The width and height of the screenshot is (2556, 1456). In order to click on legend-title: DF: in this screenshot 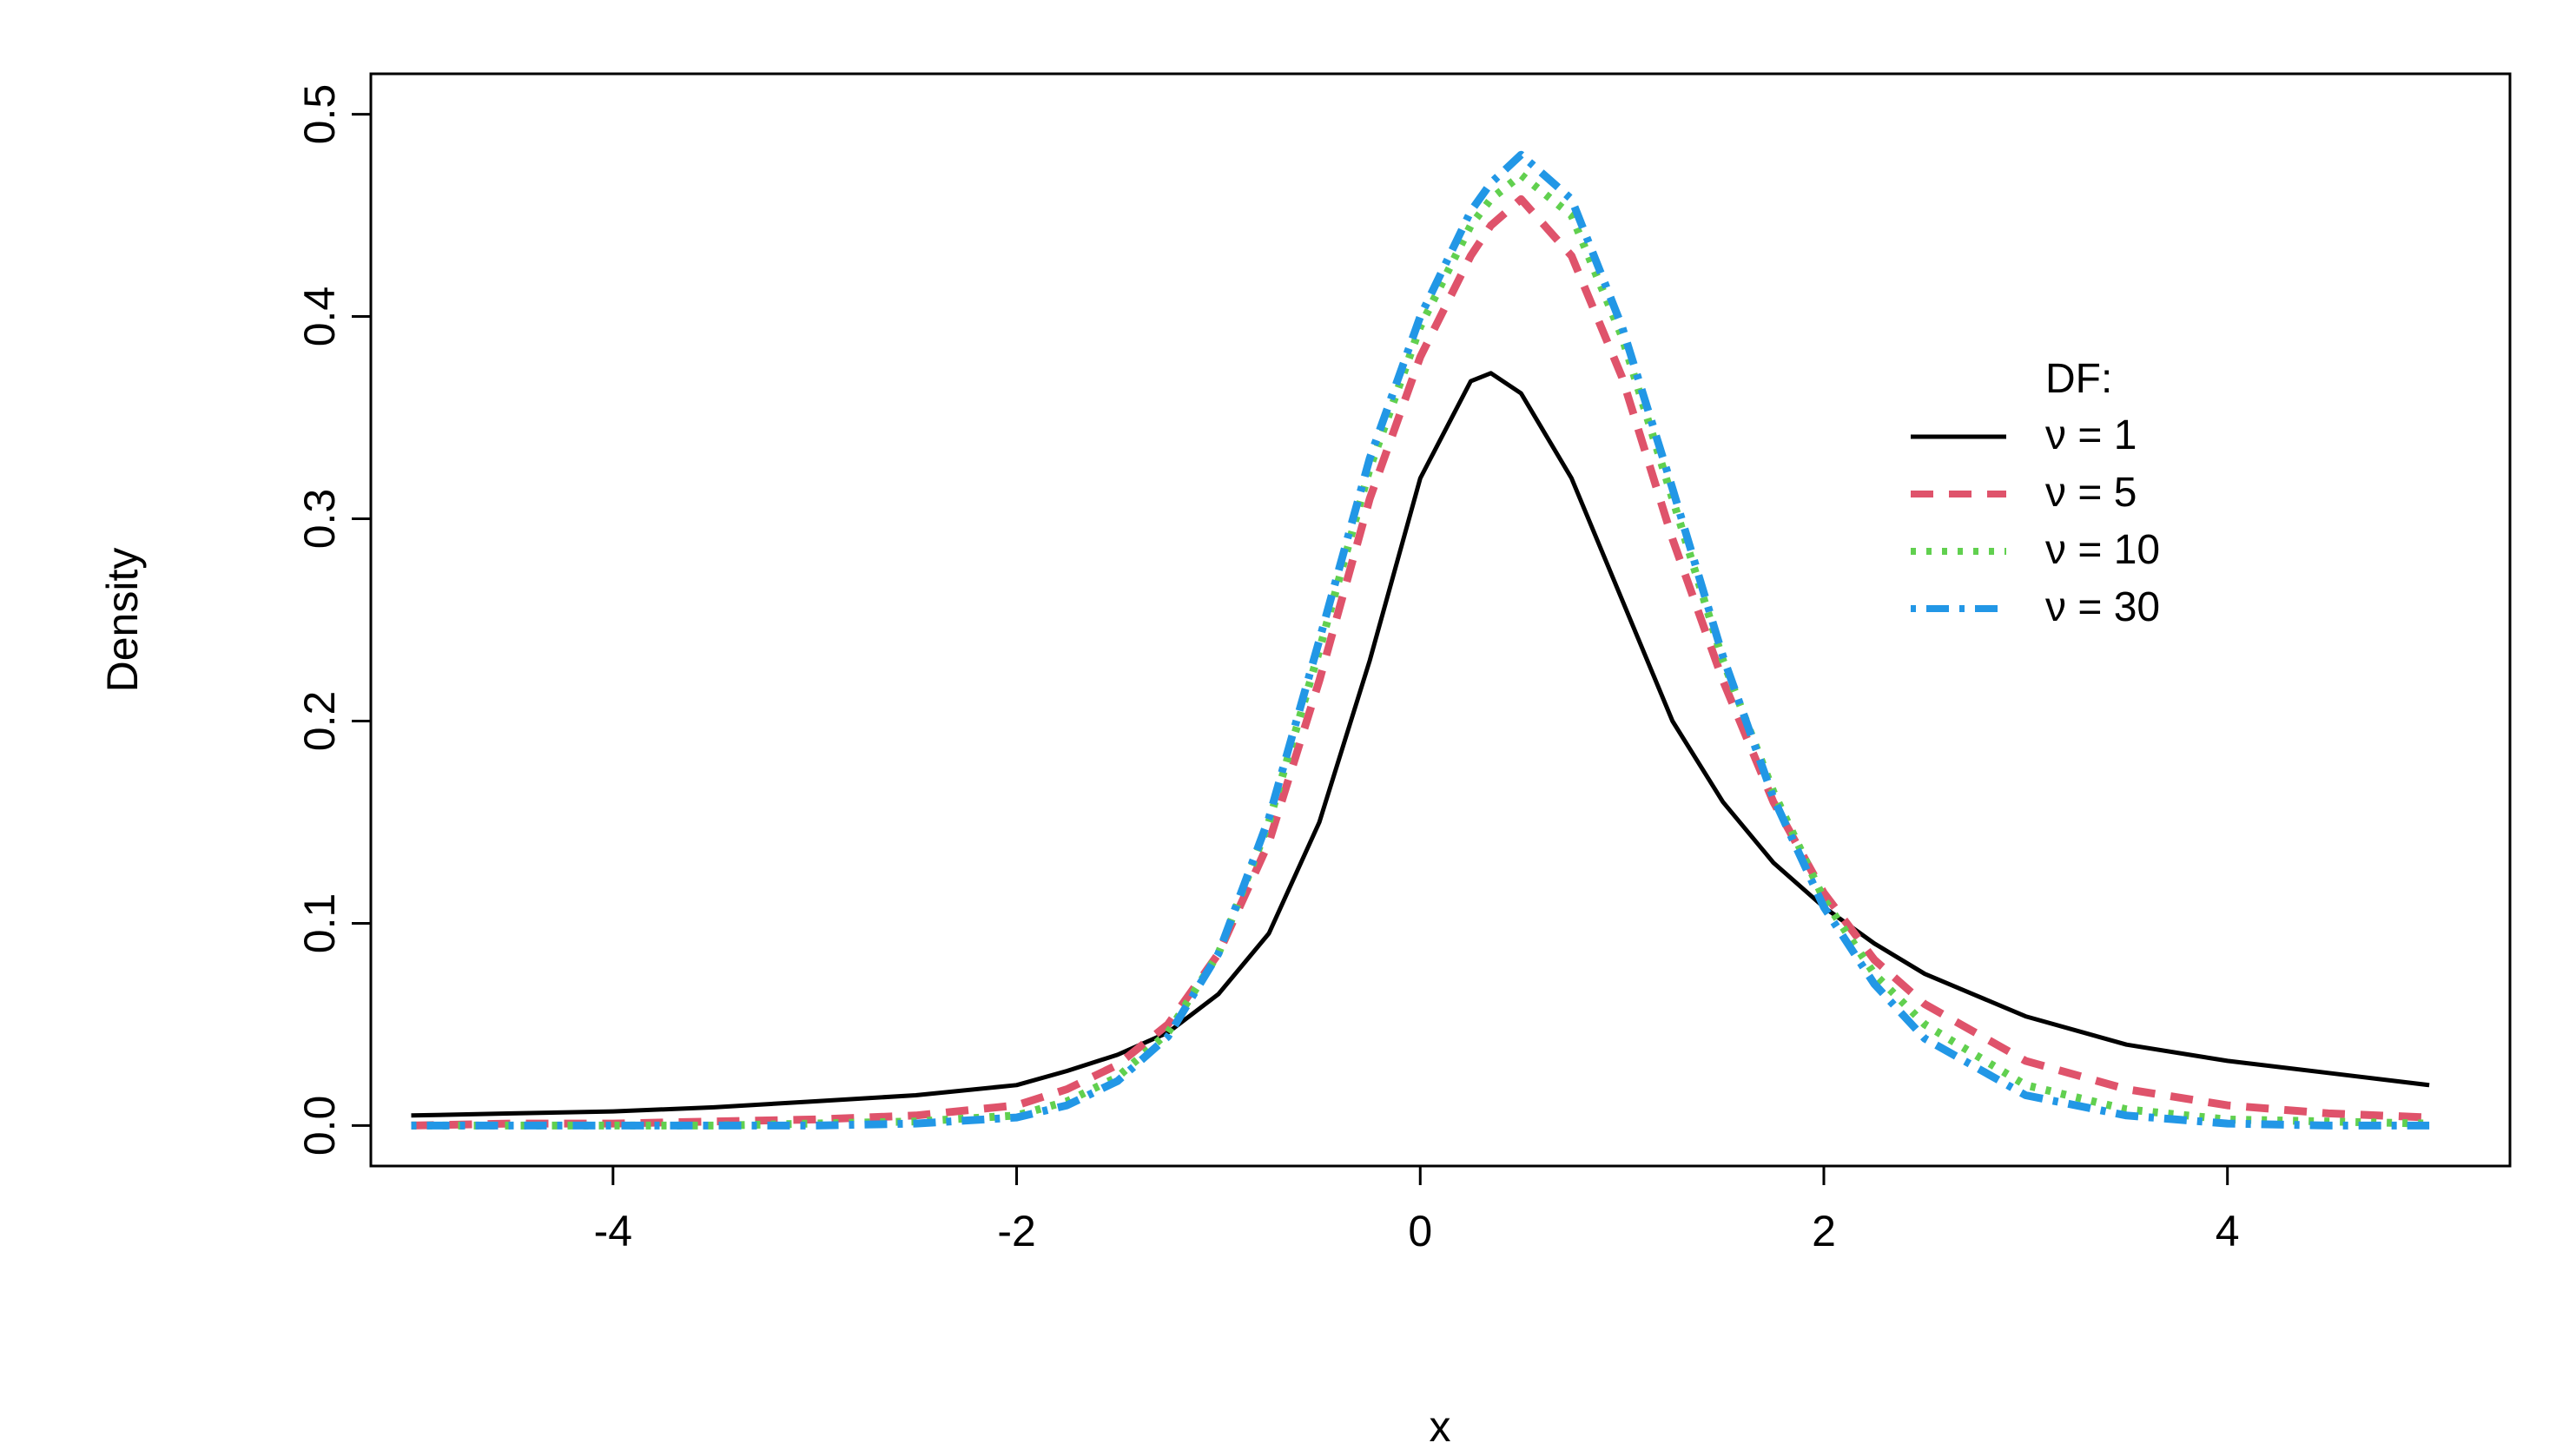, I will do `click(2078, 379)`.